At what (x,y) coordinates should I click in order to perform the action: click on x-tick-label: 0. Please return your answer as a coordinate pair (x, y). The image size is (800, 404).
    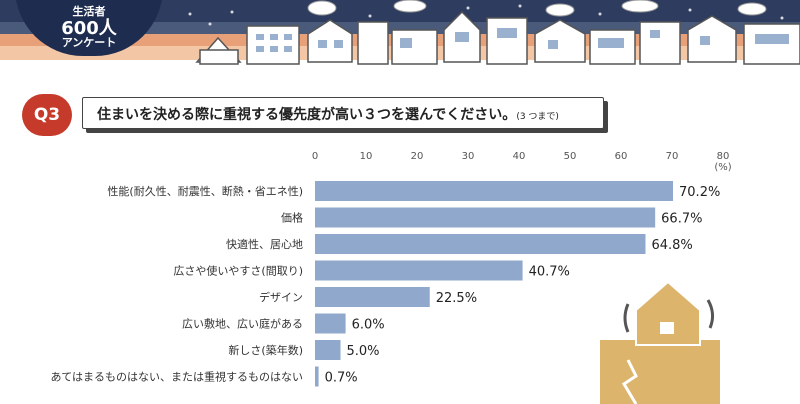
    Looking at the image, I should click on (315, 156).